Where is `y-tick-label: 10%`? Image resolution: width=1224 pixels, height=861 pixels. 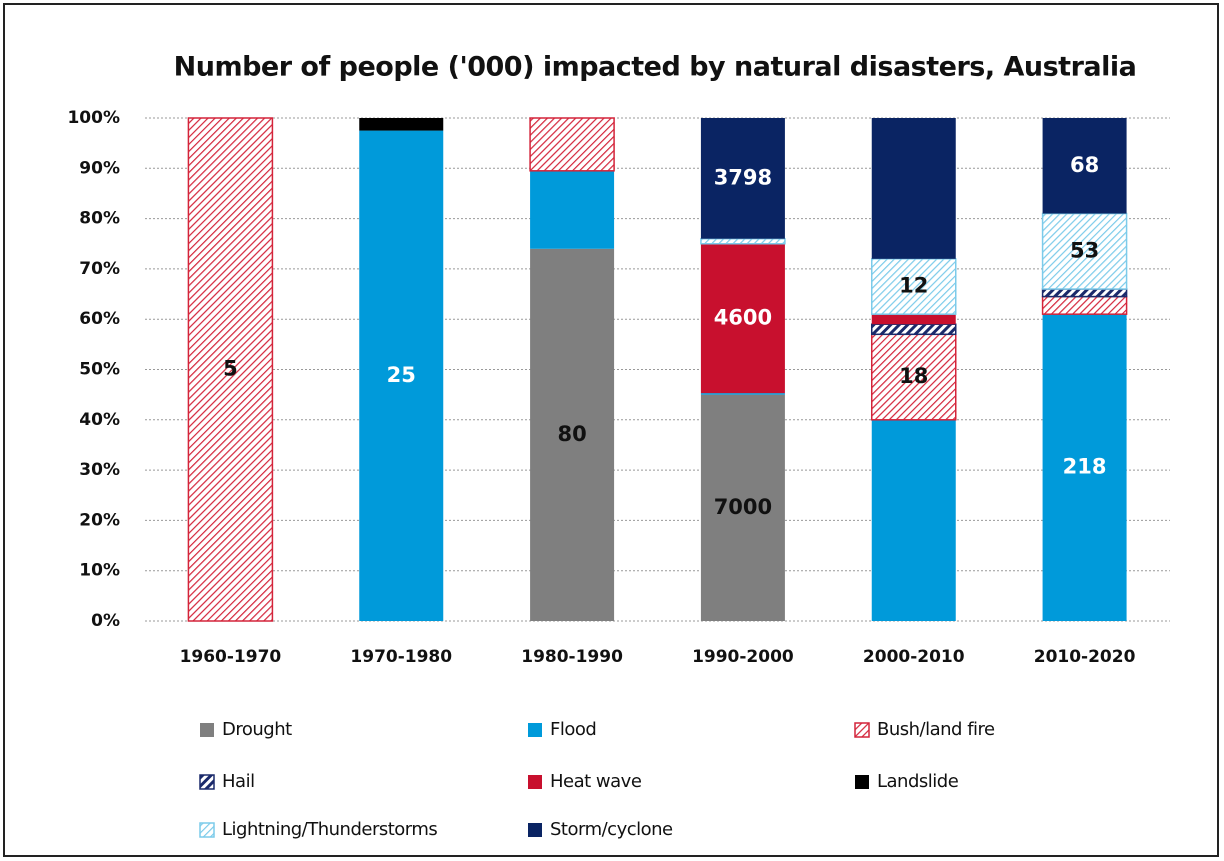
y-tick-label: 10% is located at coordinates (99, 571).